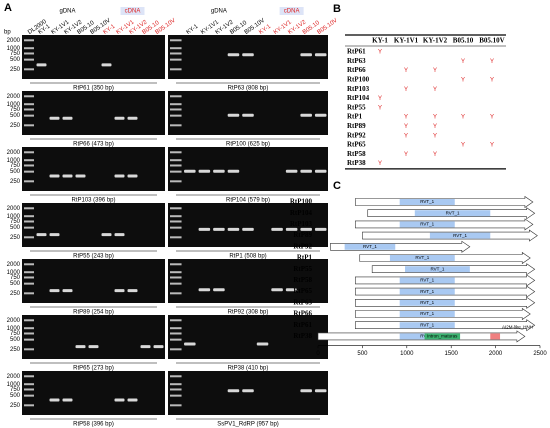  Describe the element at coordinates (356, 61) in the screenshot. I see `row-name: RtP63` at that location.